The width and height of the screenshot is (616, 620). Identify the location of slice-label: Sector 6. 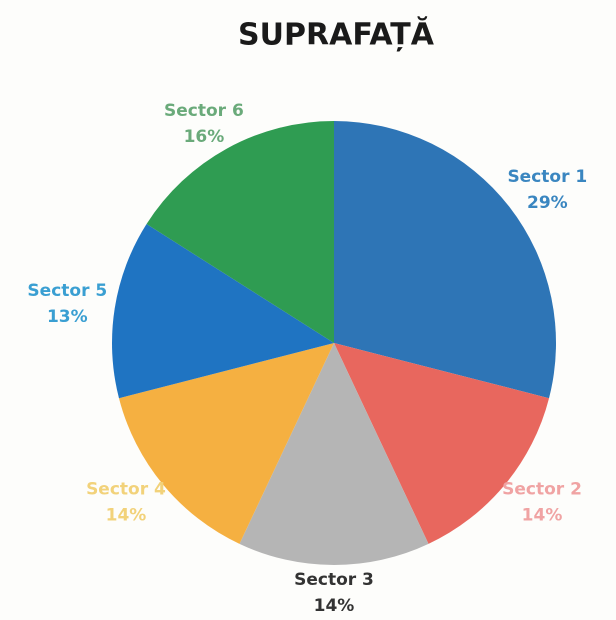
(204, 111).